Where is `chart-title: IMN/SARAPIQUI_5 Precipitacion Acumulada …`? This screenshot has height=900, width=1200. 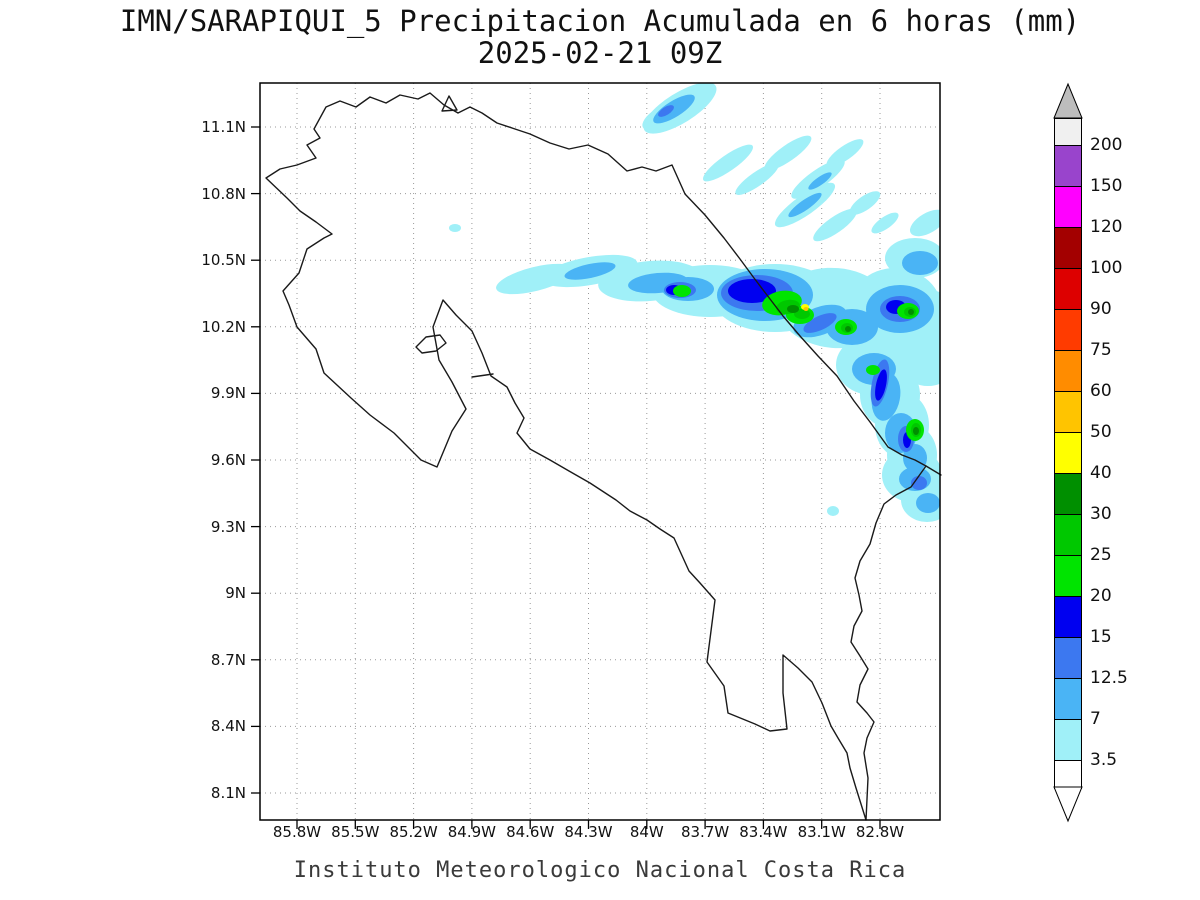
chart-title: IMN/SARAPIQUI_5 Precipitacion Acumulada … is located at coordinates (600, 21).